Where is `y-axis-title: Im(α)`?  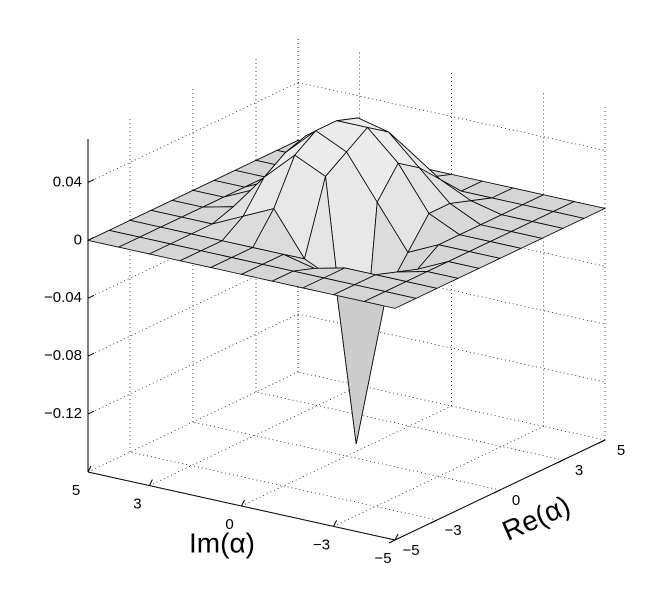
y-axis-title: Im(α) is located at coordinates (222, 542).